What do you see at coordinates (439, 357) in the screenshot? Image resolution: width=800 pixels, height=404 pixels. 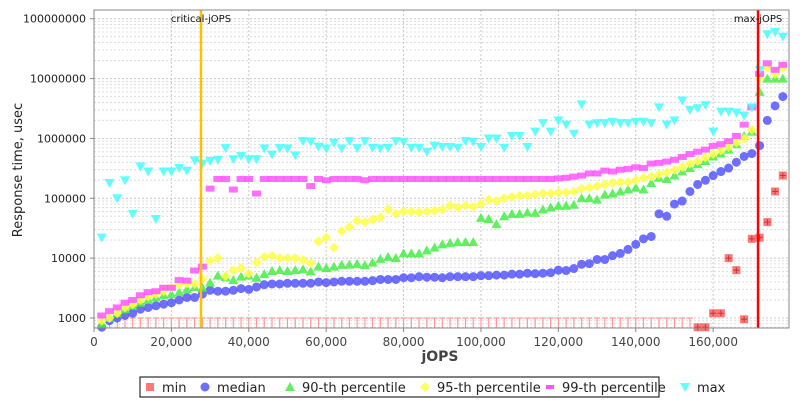 I see `x-axis-title: jOPS` at bounding box center [439, 357].